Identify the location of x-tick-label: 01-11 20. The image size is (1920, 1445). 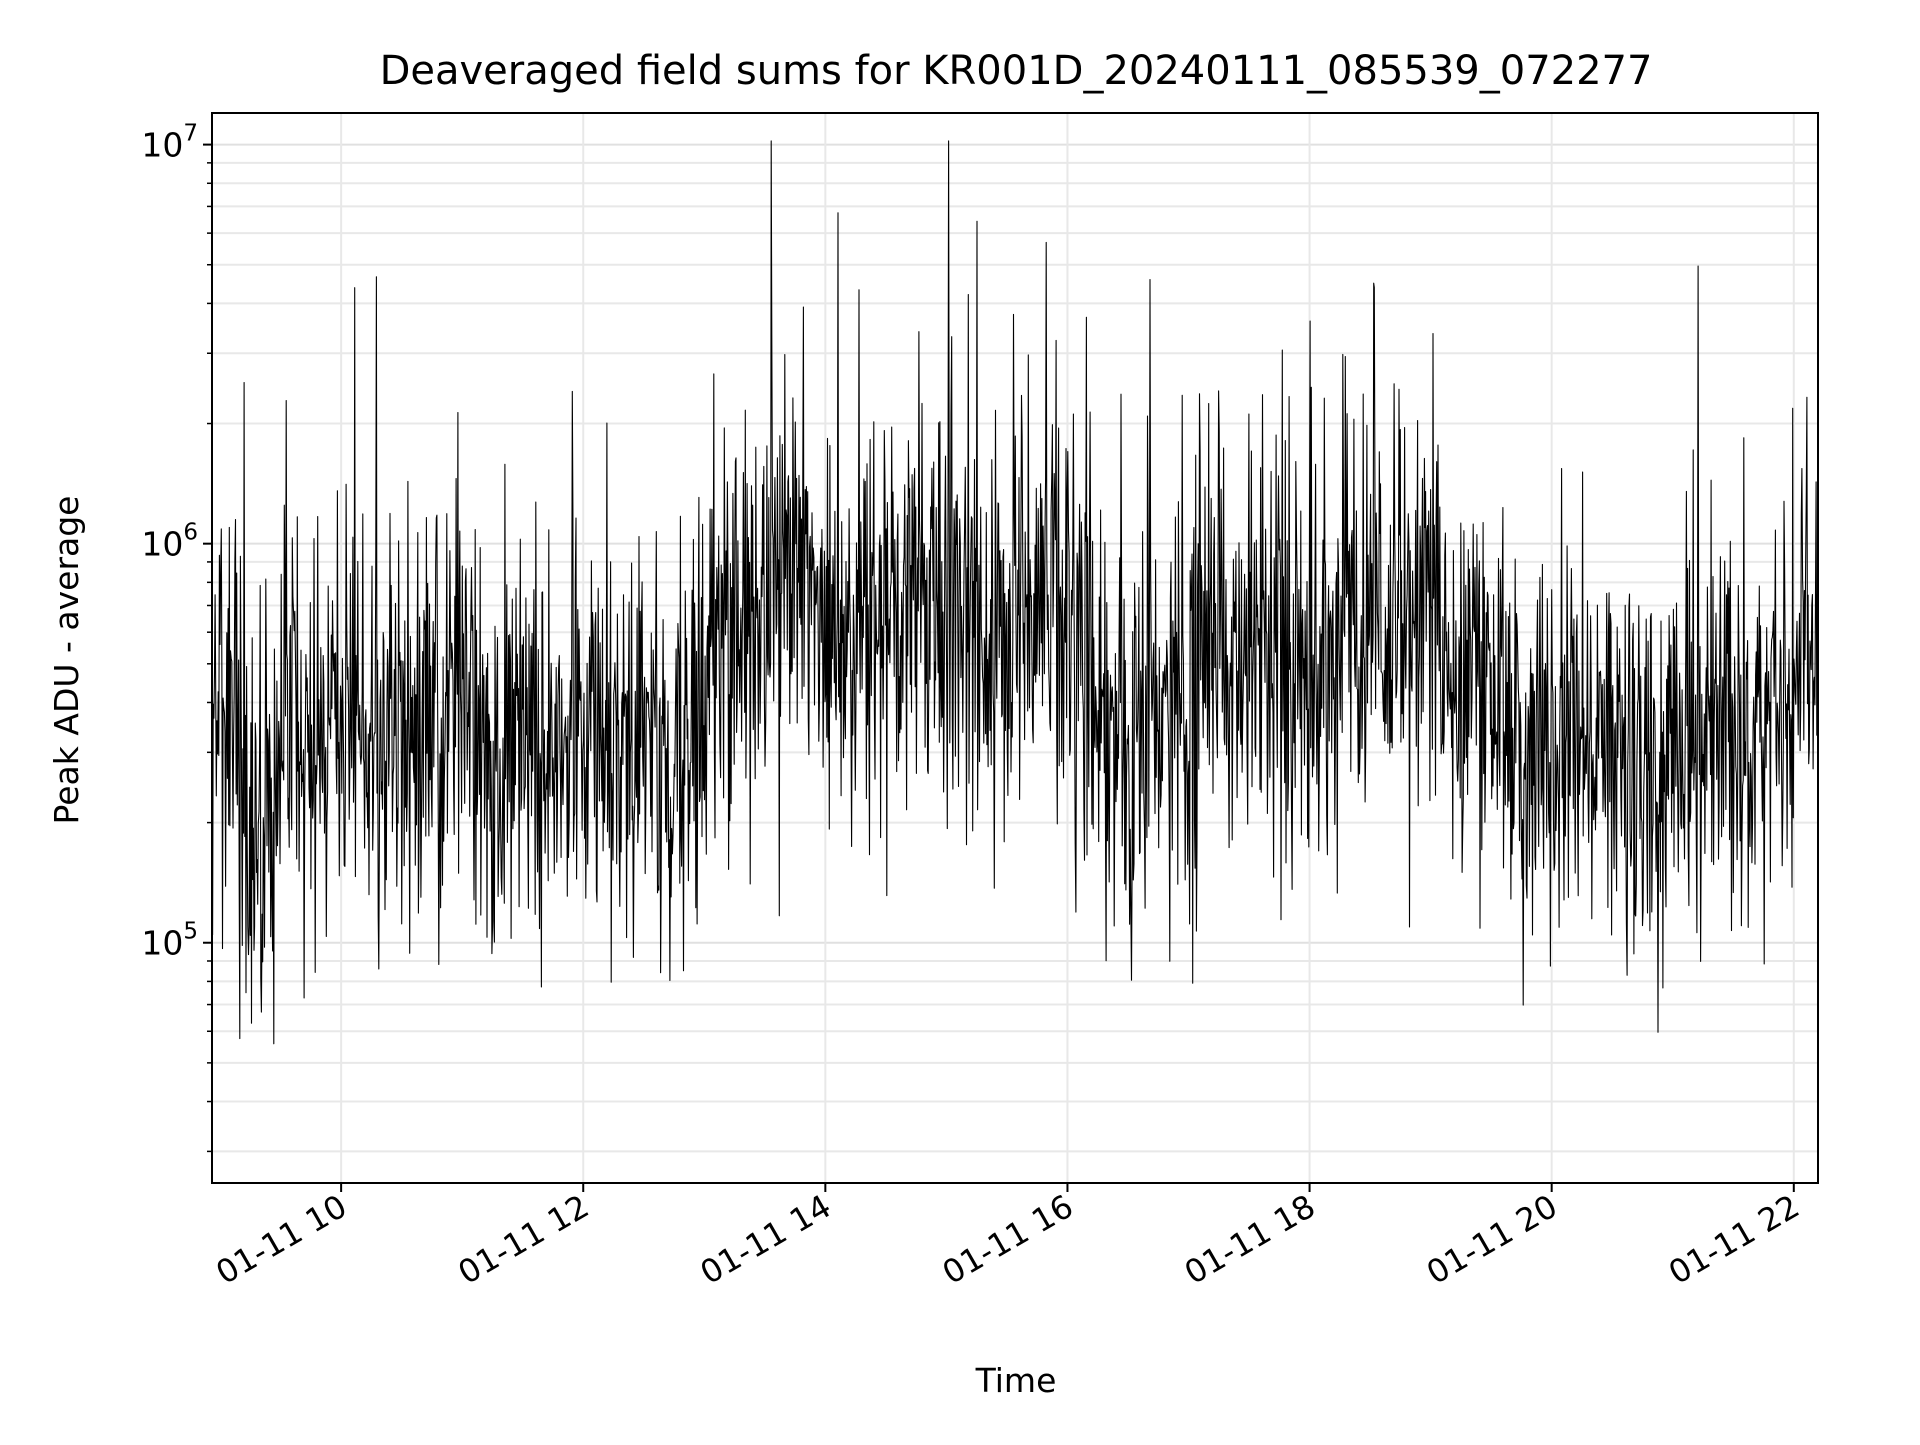
(1492, 1239).